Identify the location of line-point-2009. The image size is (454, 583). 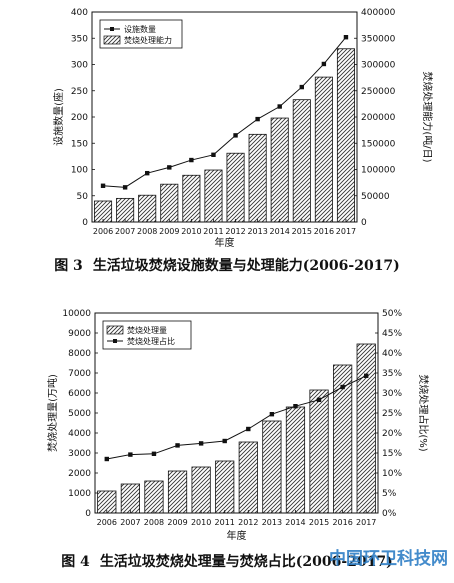
(169, 167).